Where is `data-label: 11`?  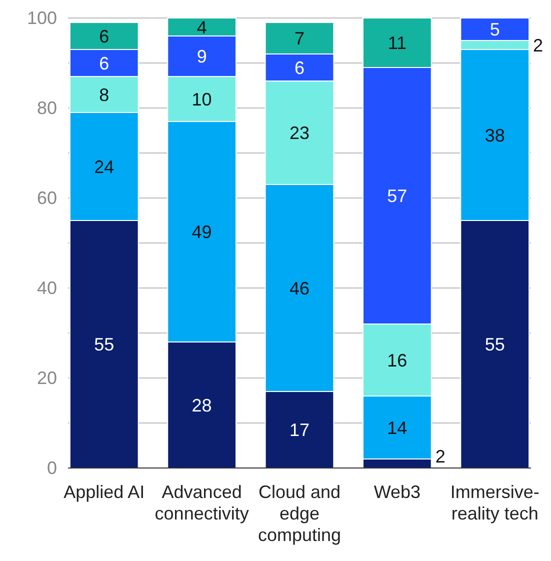 data-label: 11 is located at coordinates (397, 43).